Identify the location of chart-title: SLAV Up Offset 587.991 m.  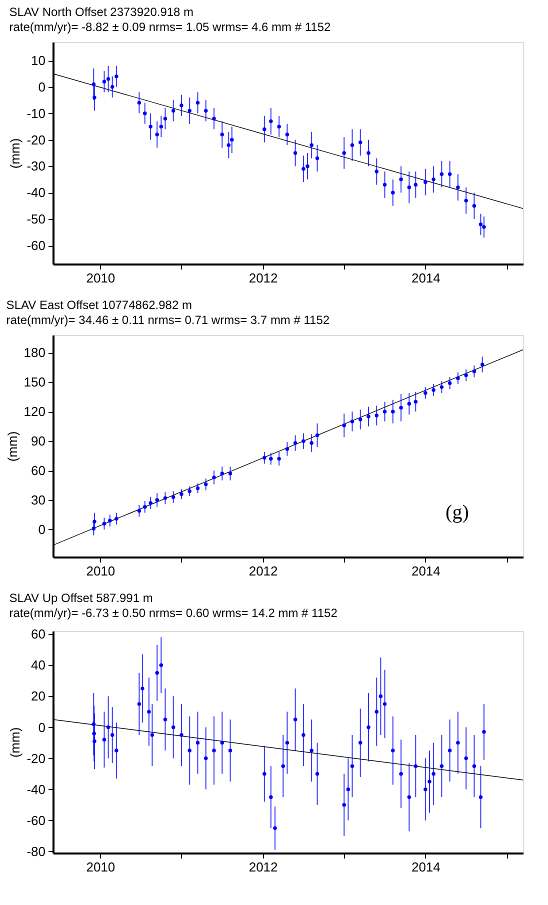
(81, 598).